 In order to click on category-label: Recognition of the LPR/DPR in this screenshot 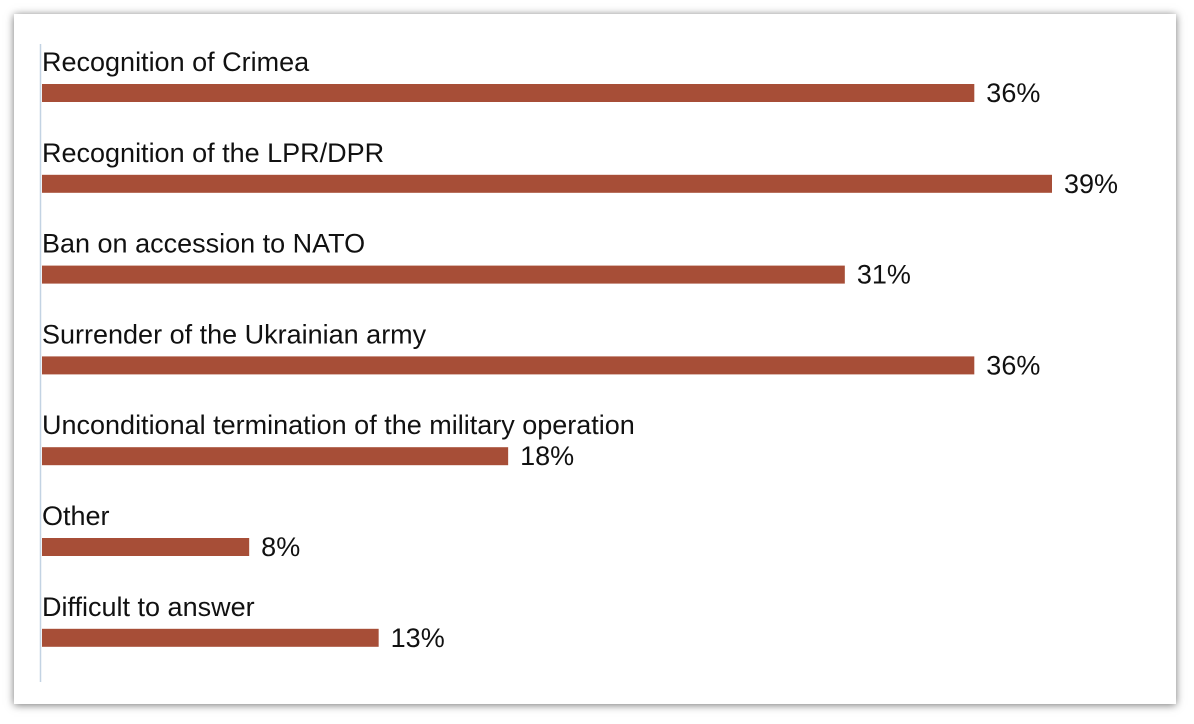, I will do `click(213, 153)`.